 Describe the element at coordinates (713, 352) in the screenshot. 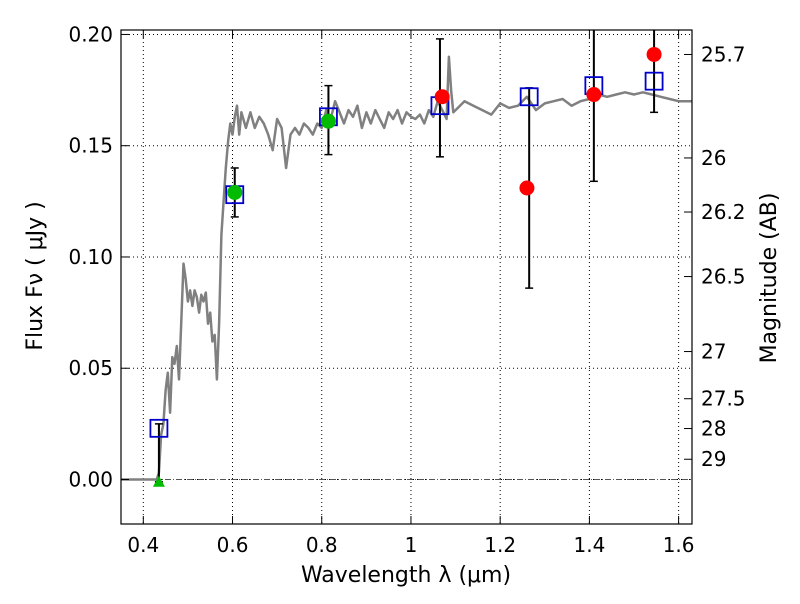

I see `right-tick-label: 27` at that location.